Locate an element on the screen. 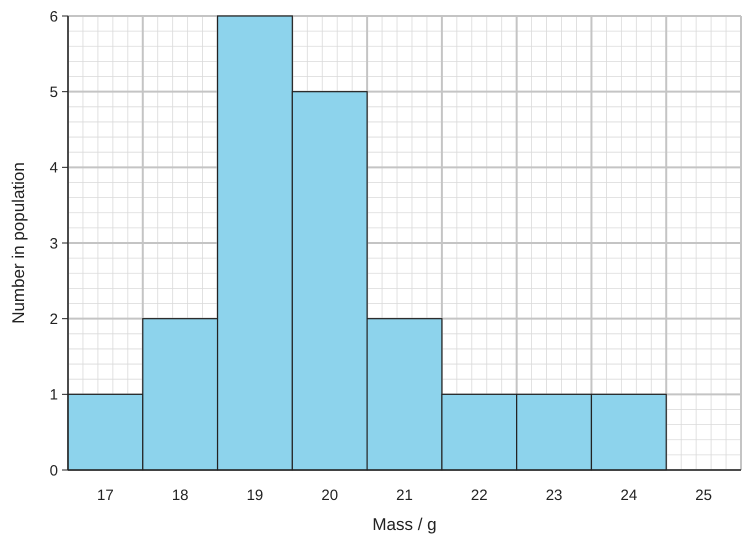 This screenshot has height=540, width=745. x-tick-label: 18 is located at coordinates (180, 495).